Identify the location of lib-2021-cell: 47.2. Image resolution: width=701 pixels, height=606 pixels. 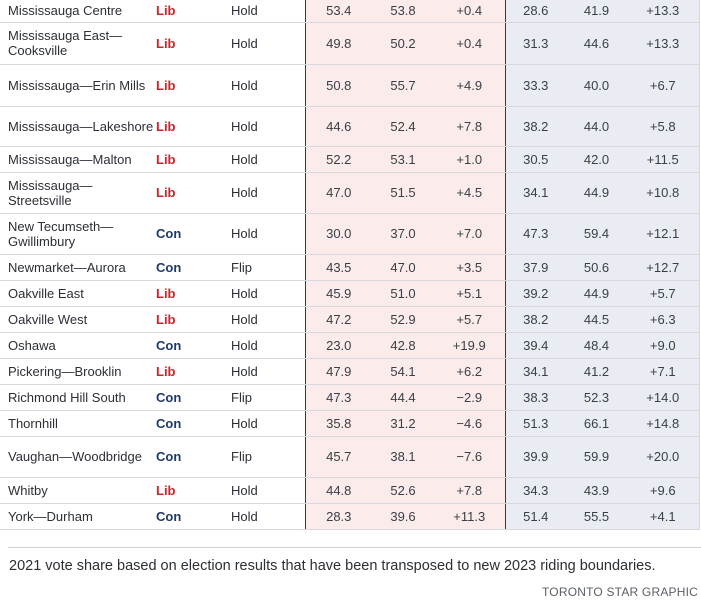
(338, 319).